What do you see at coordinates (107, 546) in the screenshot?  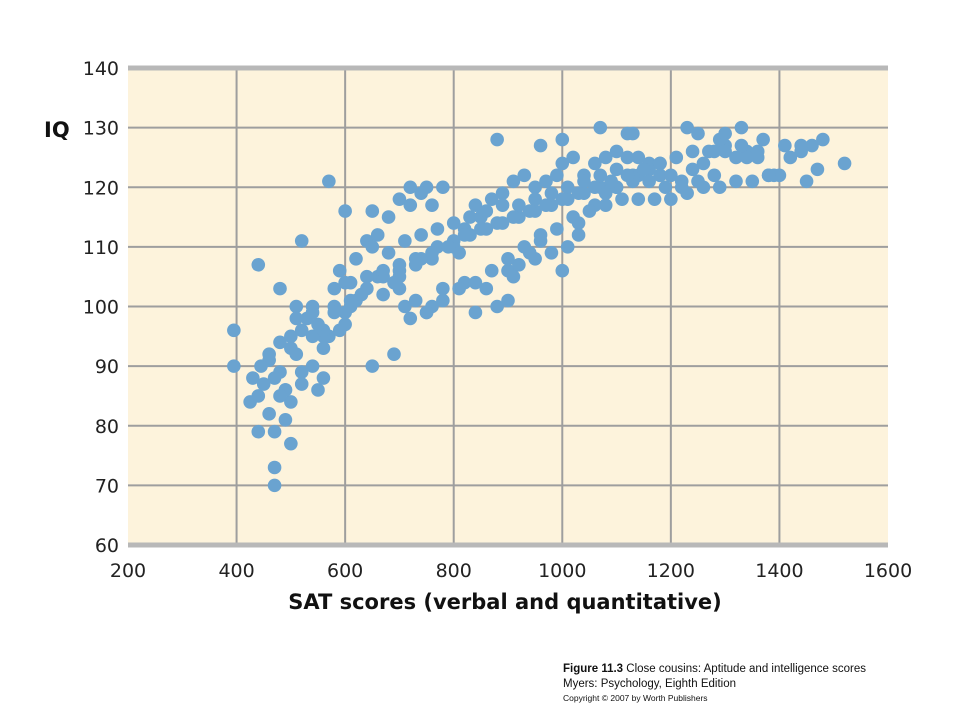 I see `y-tick-label: 60` at bounding box center [107, 546].